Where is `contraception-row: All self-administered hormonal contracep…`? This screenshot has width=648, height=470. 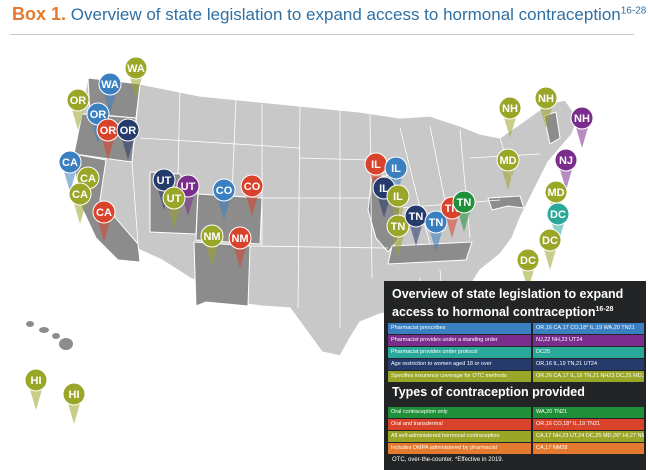 contraception-row: All self-administered hormonal contracep… is located at coordinates (516, 436).